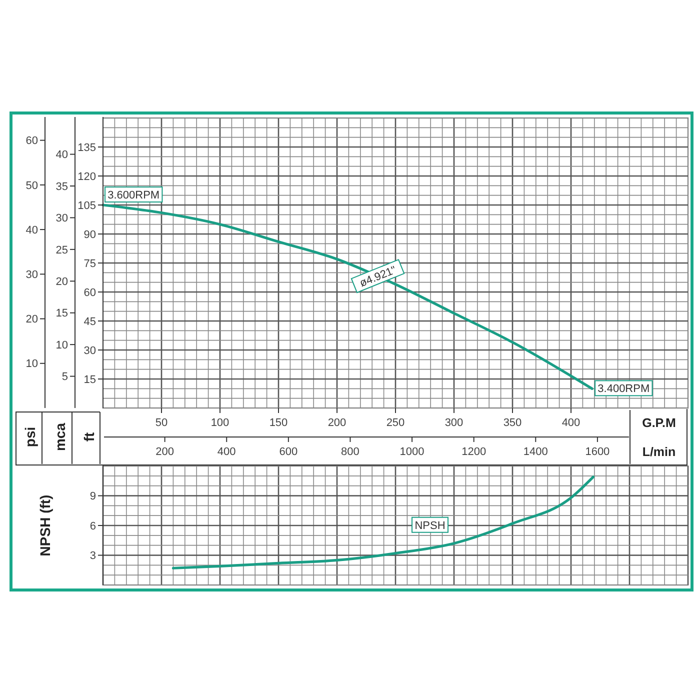 The height and width of the screenshot is (700, 700). I want to click on y-tick-label: 9, so click(93, 496).